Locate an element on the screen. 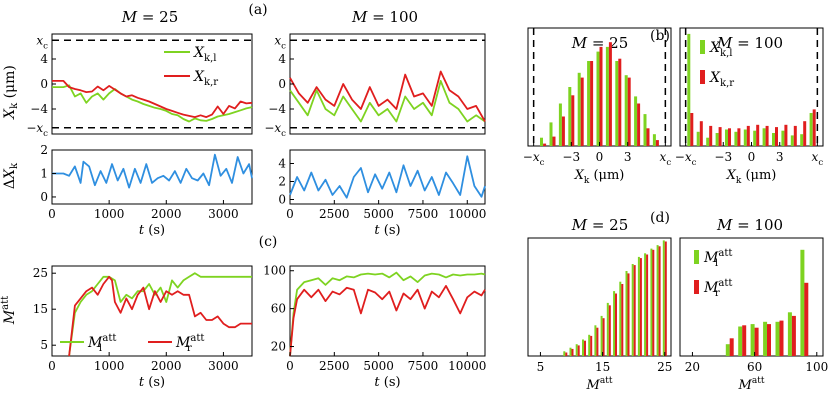  y-tick-label: 0 is located at coordinates (282, 200).